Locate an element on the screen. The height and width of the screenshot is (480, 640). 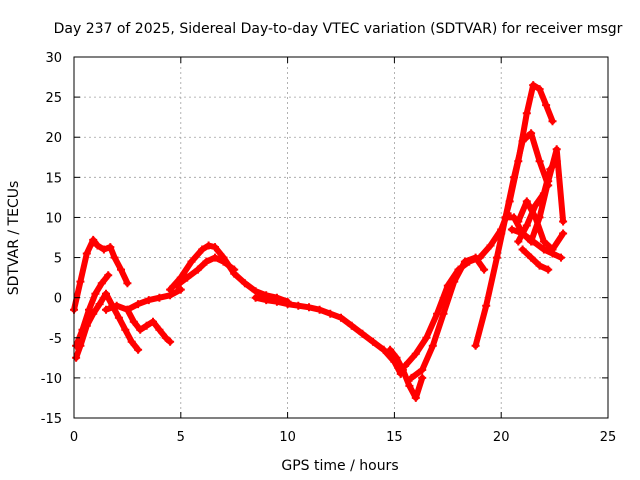
y-tick-label: 15 is located at coordinates (53, 178).